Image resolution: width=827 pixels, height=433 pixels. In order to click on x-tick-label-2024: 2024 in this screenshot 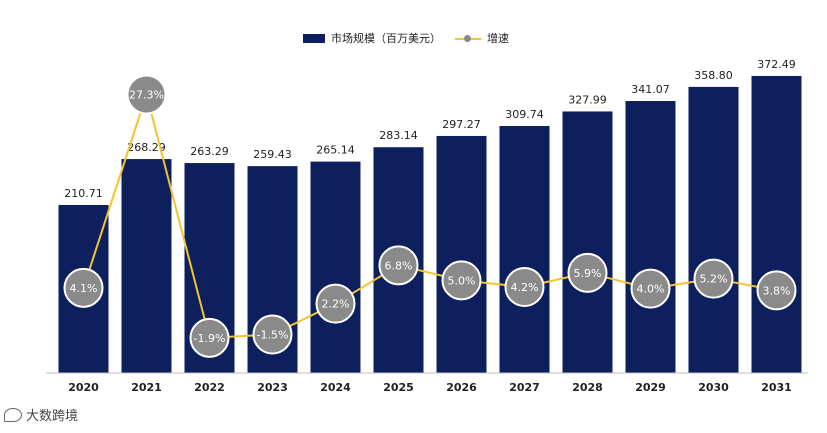, I will do `click(335, 387)`.